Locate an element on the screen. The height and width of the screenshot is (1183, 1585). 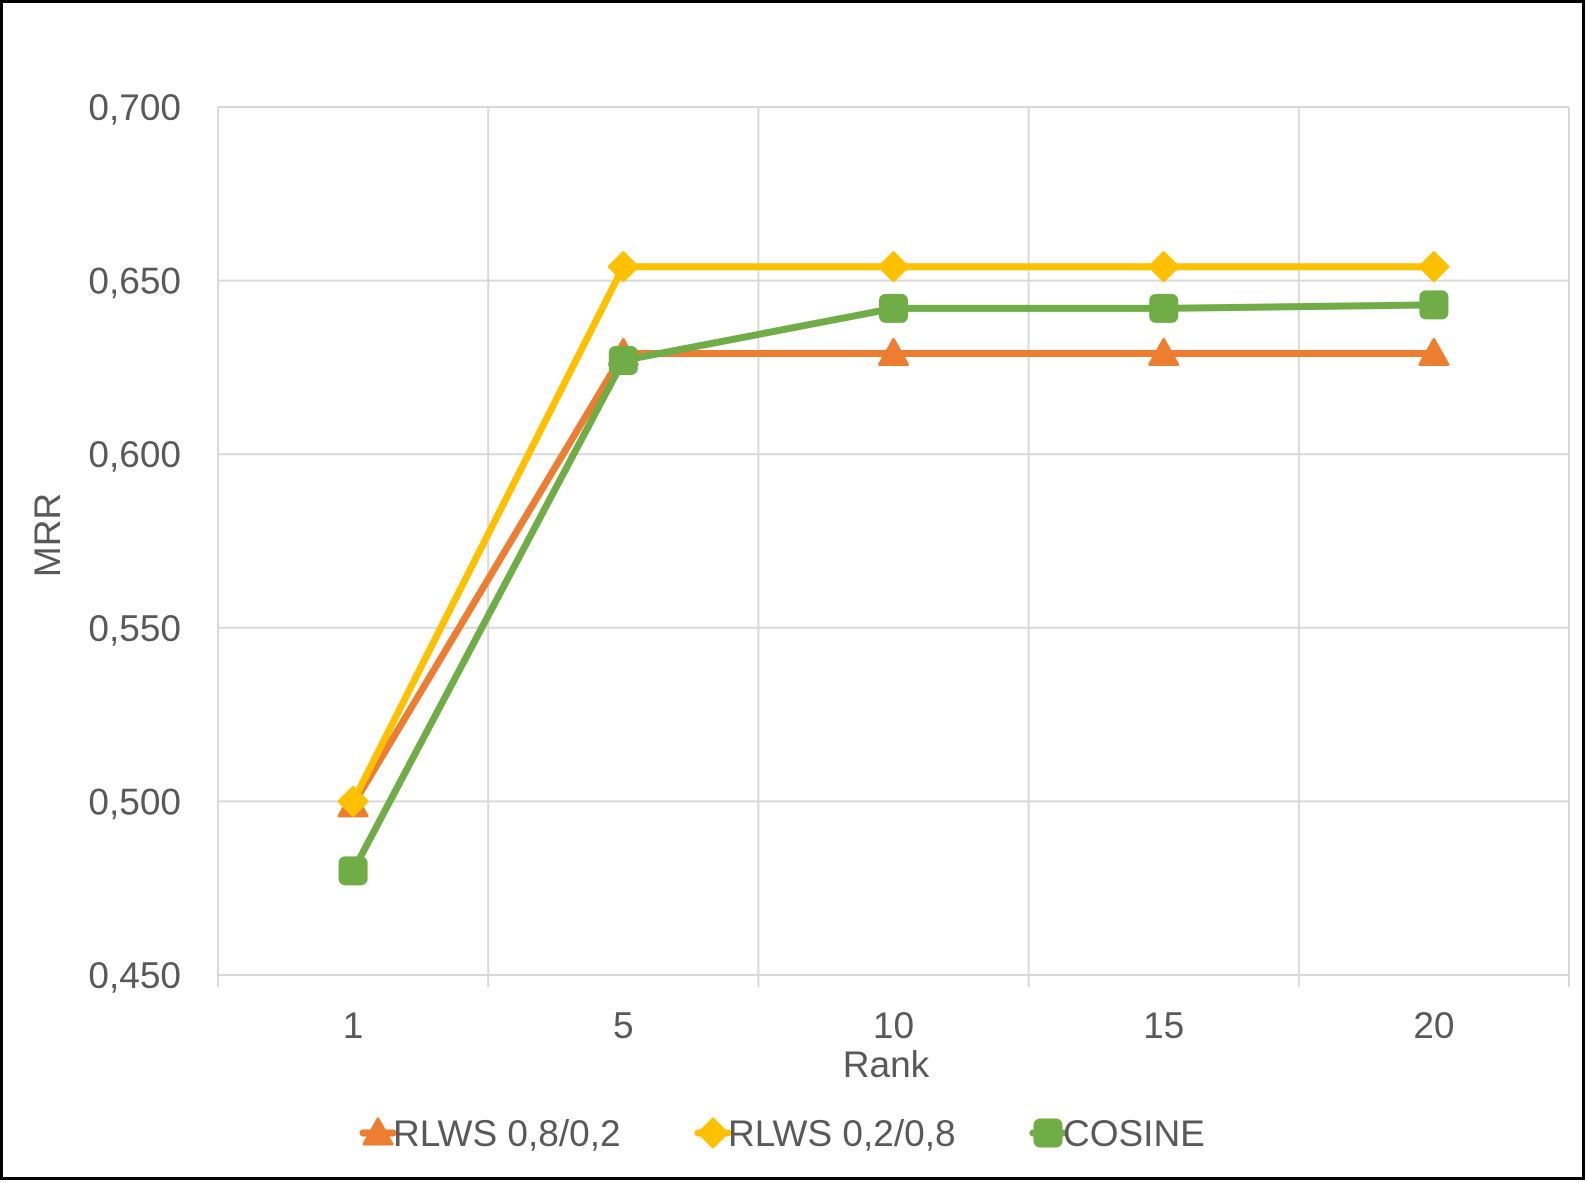
legend-item: RLWS 0,8/0,2 is located at coordinates (490, 1133).